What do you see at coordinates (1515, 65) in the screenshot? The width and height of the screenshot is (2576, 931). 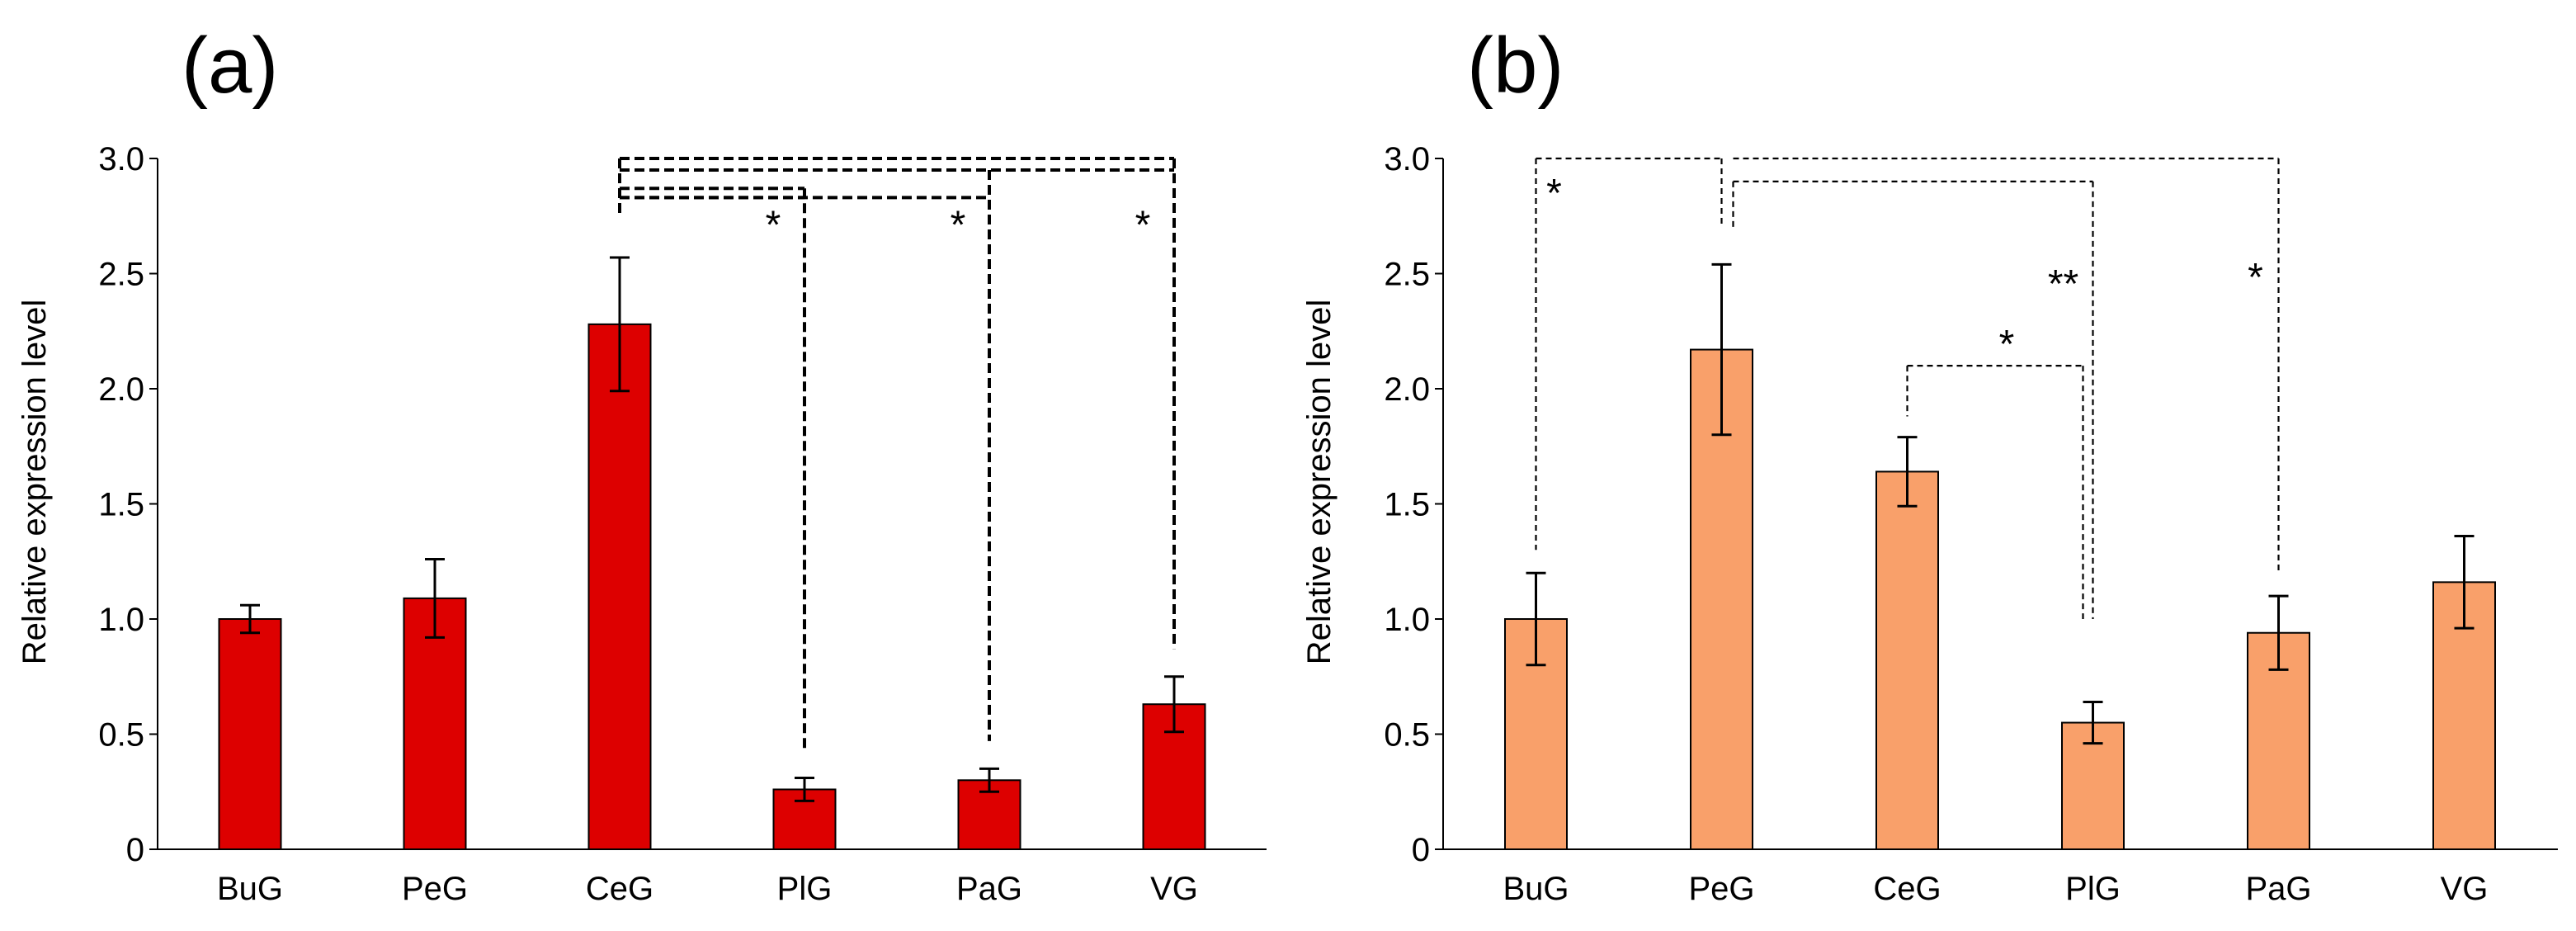 I see `panel-label: (b)` at bounding box center [1515, 65].